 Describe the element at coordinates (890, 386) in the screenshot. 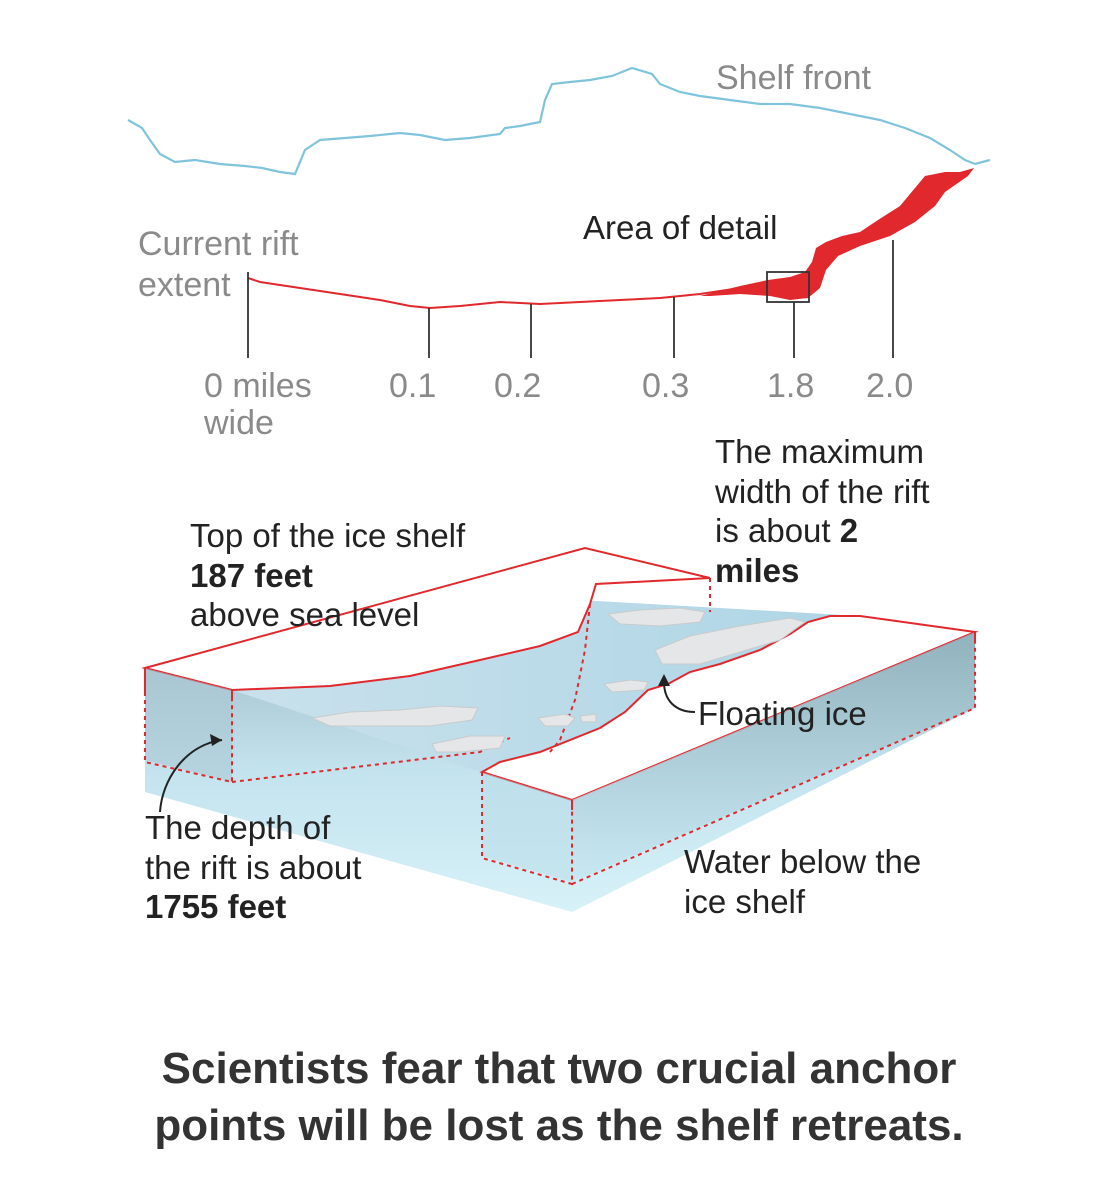

I see `tick-5: 2.0` at that location.